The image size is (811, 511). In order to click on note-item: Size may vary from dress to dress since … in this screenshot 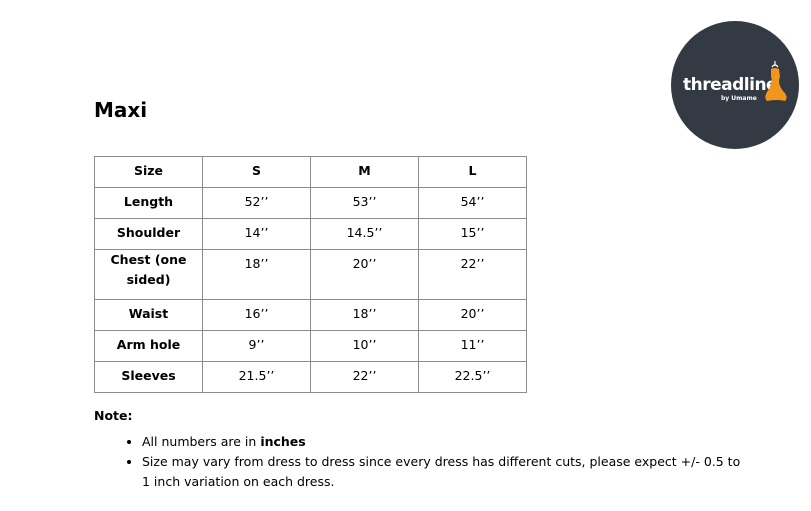, I will do `click(442, 472)`.